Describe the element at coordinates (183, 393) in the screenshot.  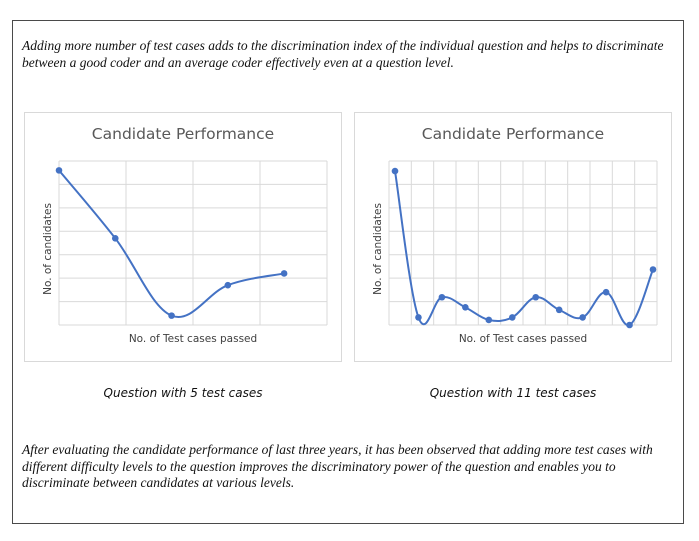
I see `caption-5-test-cases: Question with 5 test cases` at that location.